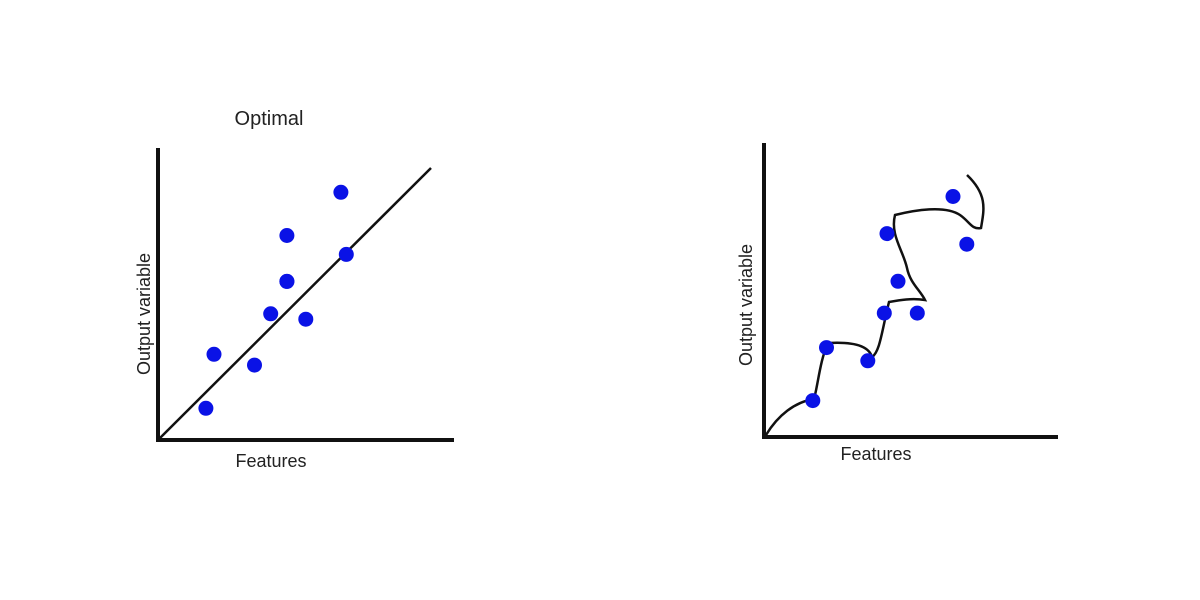 This screenshot has width=1200, height=600. I want to click on overfit-curve, so click(874, 305).